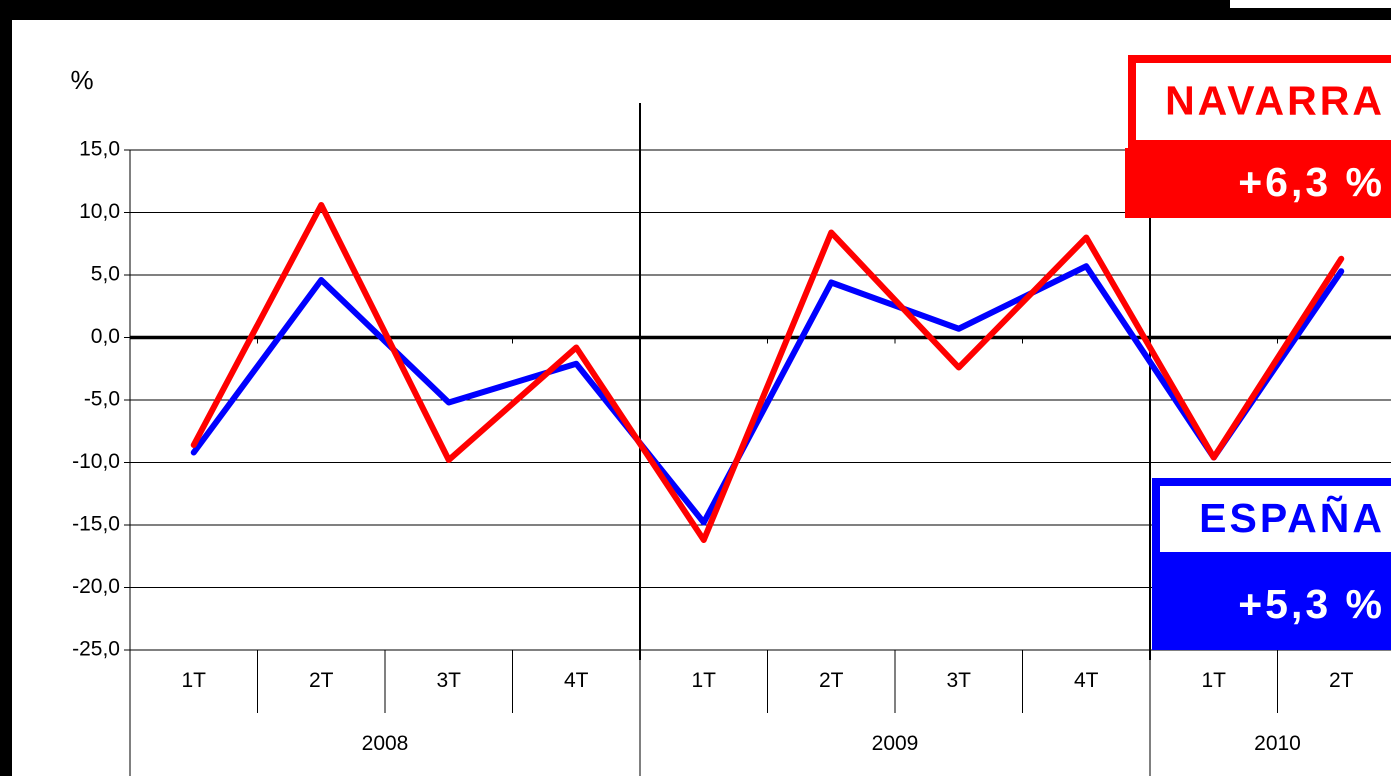 Image resolution: width=1391 pixels, height=776 pixels. Describe the element at coordinates (1311, 604) in the screenshot. I see `annotation-label: +5,3 %` at that location.